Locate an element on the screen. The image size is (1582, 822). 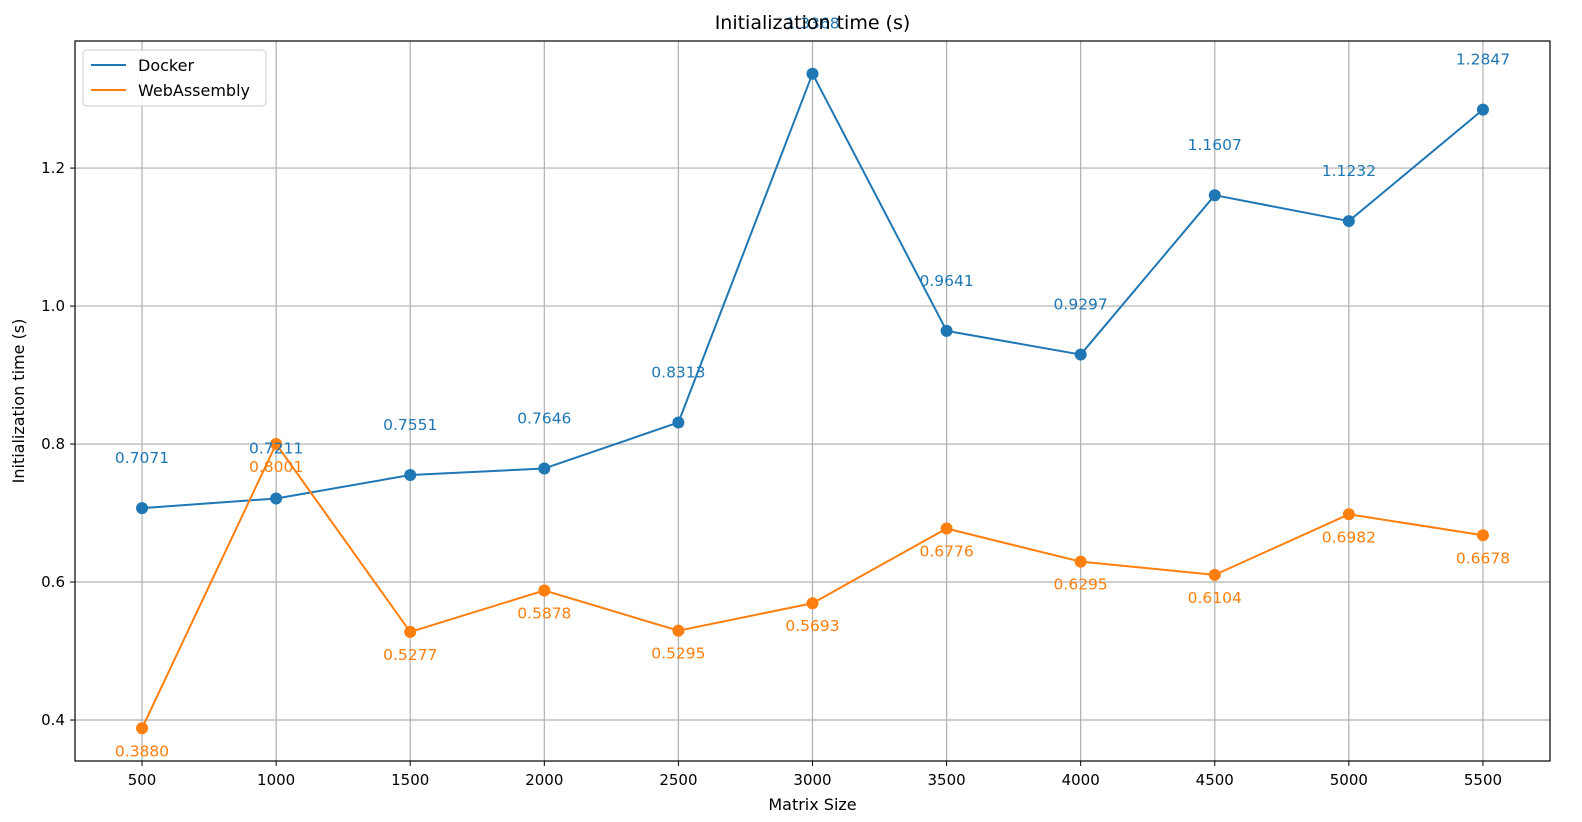
data-label-docker: 0.7646 is located at coordinates (544, 418).